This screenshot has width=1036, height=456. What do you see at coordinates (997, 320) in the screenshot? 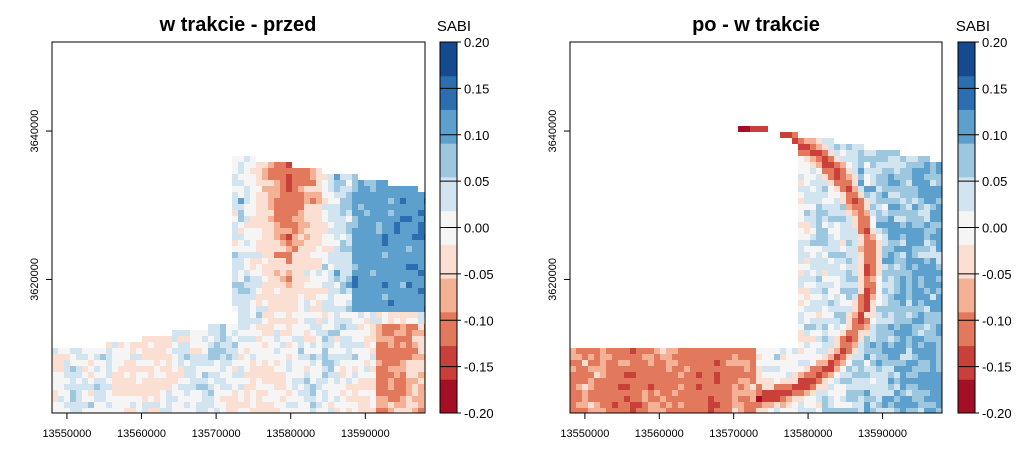
I see `legend-label: -0.10` at bounding box center [997, 320].